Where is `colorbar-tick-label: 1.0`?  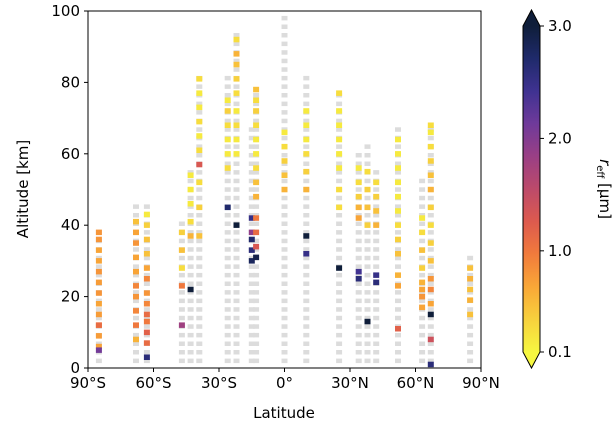
colorbar-tick-label: 1.0 is located at coordinates (560, 251).